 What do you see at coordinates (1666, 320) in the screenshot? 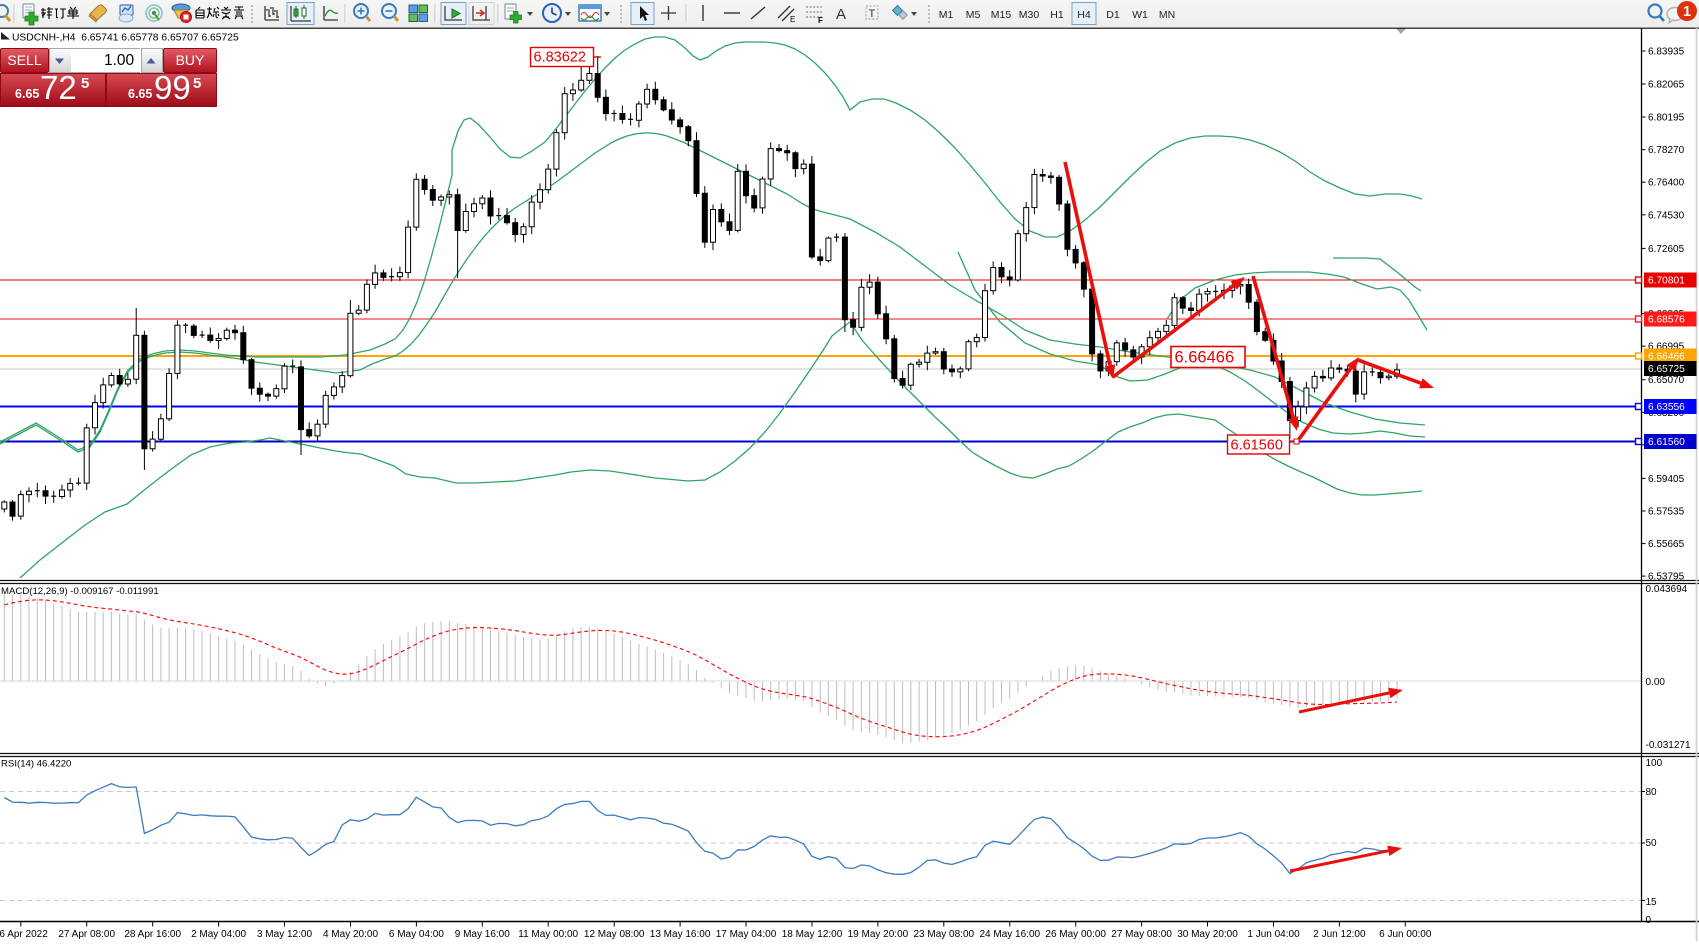
I see `svg-text: 6.68576` at bounding box center [1666, 320].